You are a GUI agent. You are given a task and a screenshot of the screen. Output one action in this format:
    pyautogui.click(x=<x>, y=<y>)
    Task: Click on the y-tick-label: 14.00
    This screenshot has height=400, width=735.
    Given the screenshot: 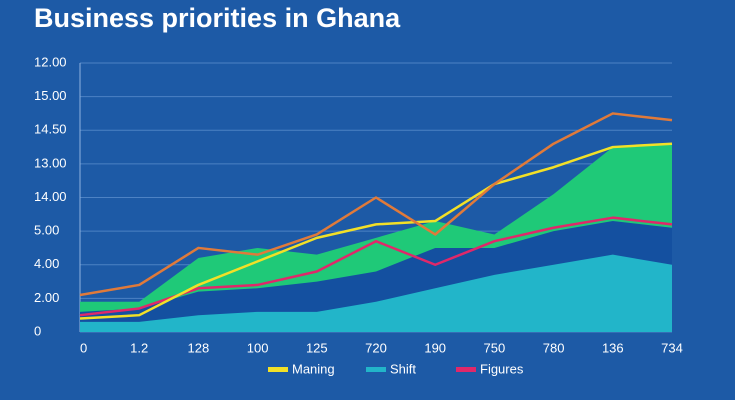 What is the action you would take?
    pyautogui.click(x=50, y=196)
    